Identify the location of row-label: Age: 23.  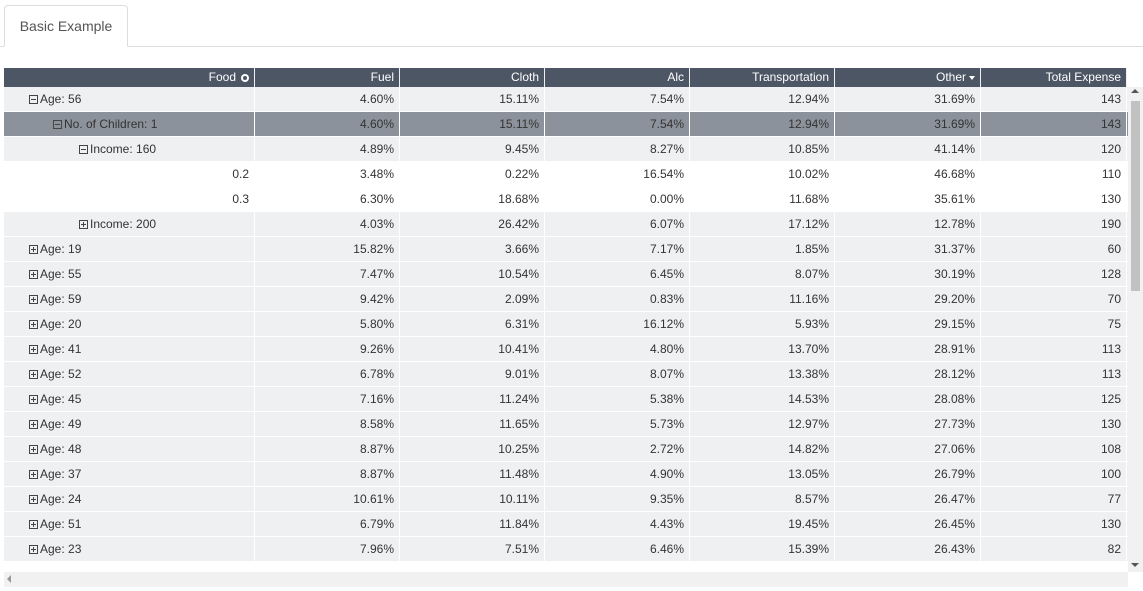
(61, 549).